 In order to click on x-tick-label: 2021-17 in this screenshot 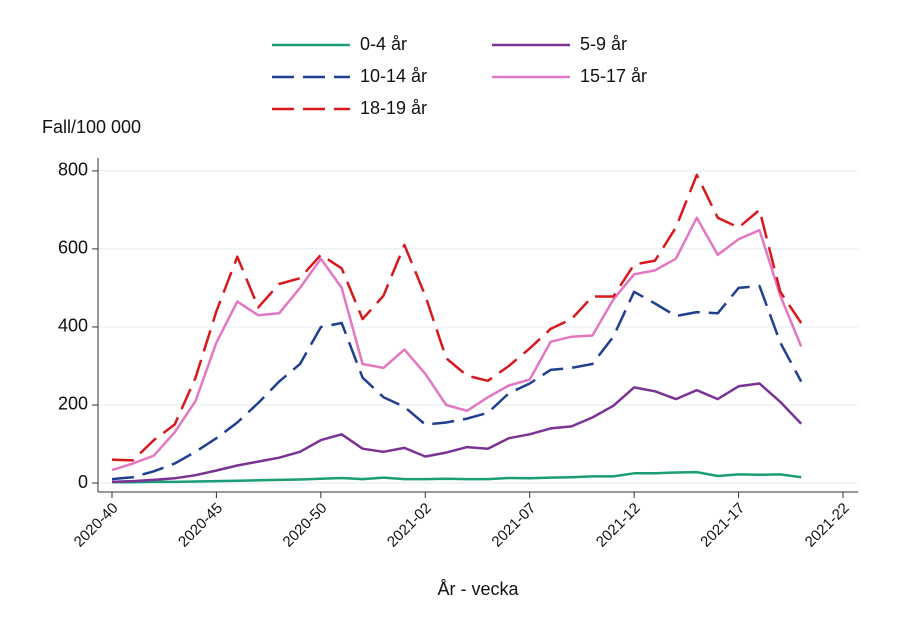, I will do `click(722, 525)`.